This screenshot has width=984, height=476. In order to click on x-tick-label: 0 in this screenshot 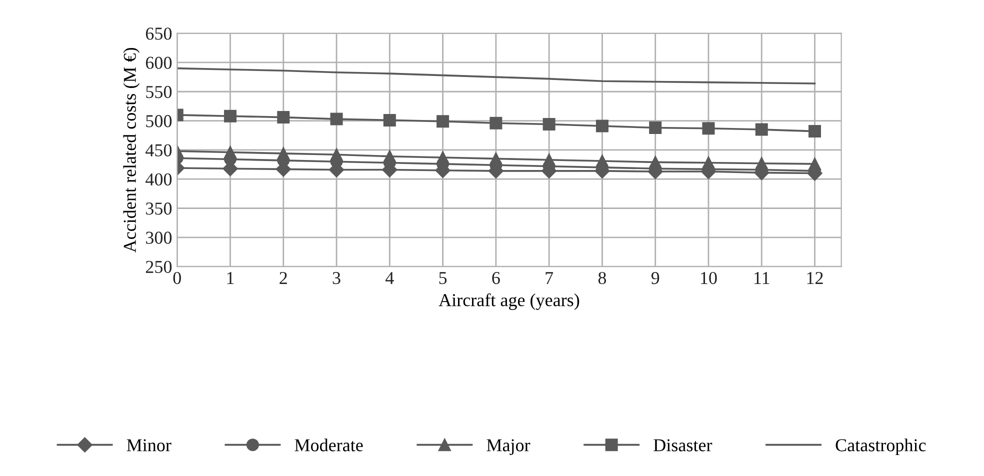, I will do `click(177, 278)`.